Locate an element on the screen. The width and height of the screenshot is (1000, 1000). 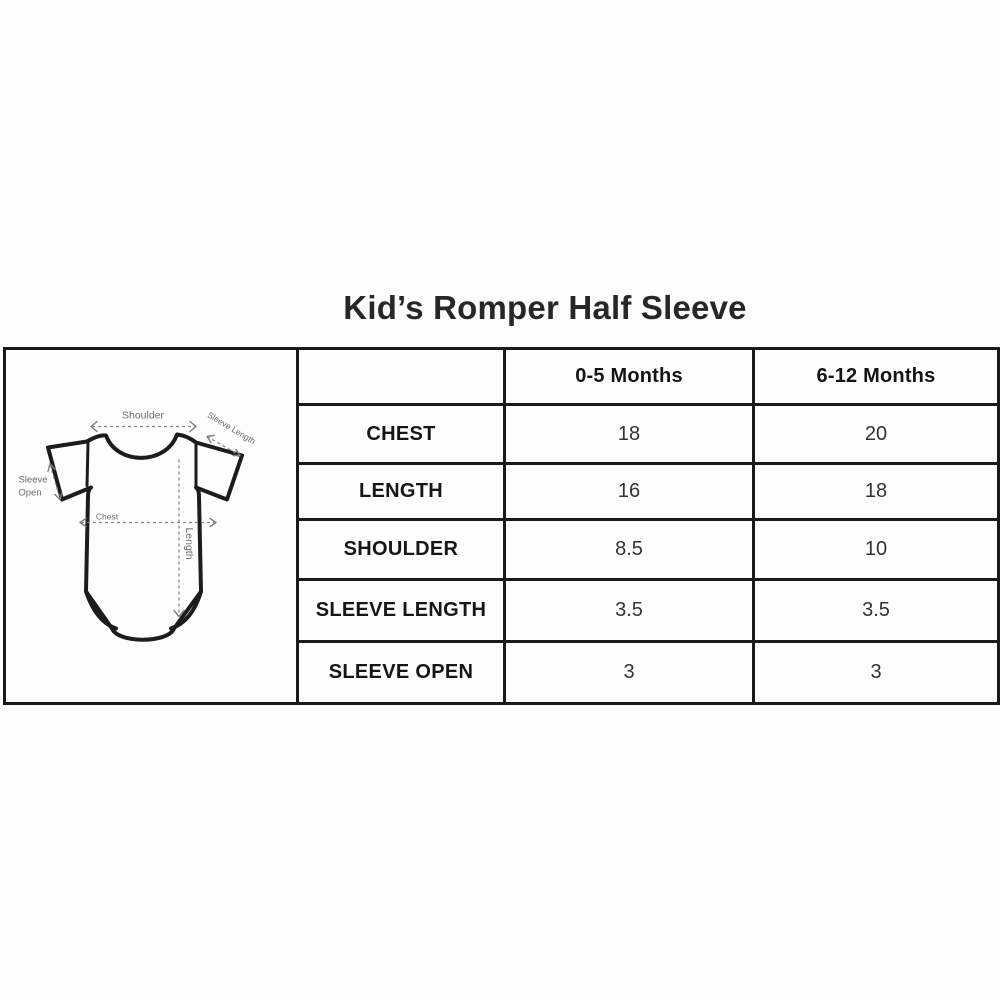
chest-value-6-12: 20 is located at coordinates (876, 434).